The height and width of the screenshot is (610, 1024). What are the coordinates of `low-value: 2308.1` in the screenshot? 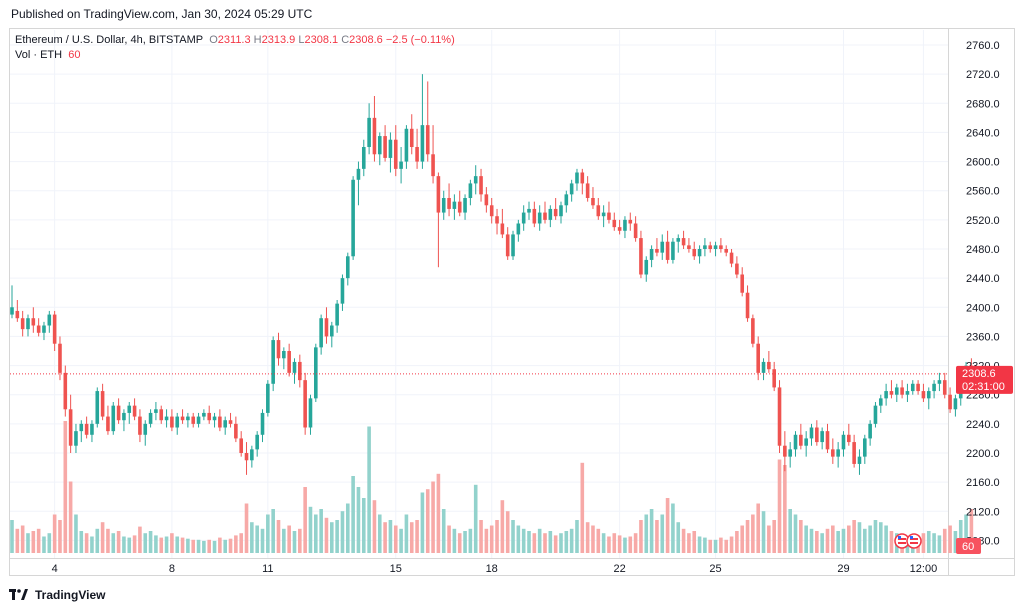 It's located at (321, 40).